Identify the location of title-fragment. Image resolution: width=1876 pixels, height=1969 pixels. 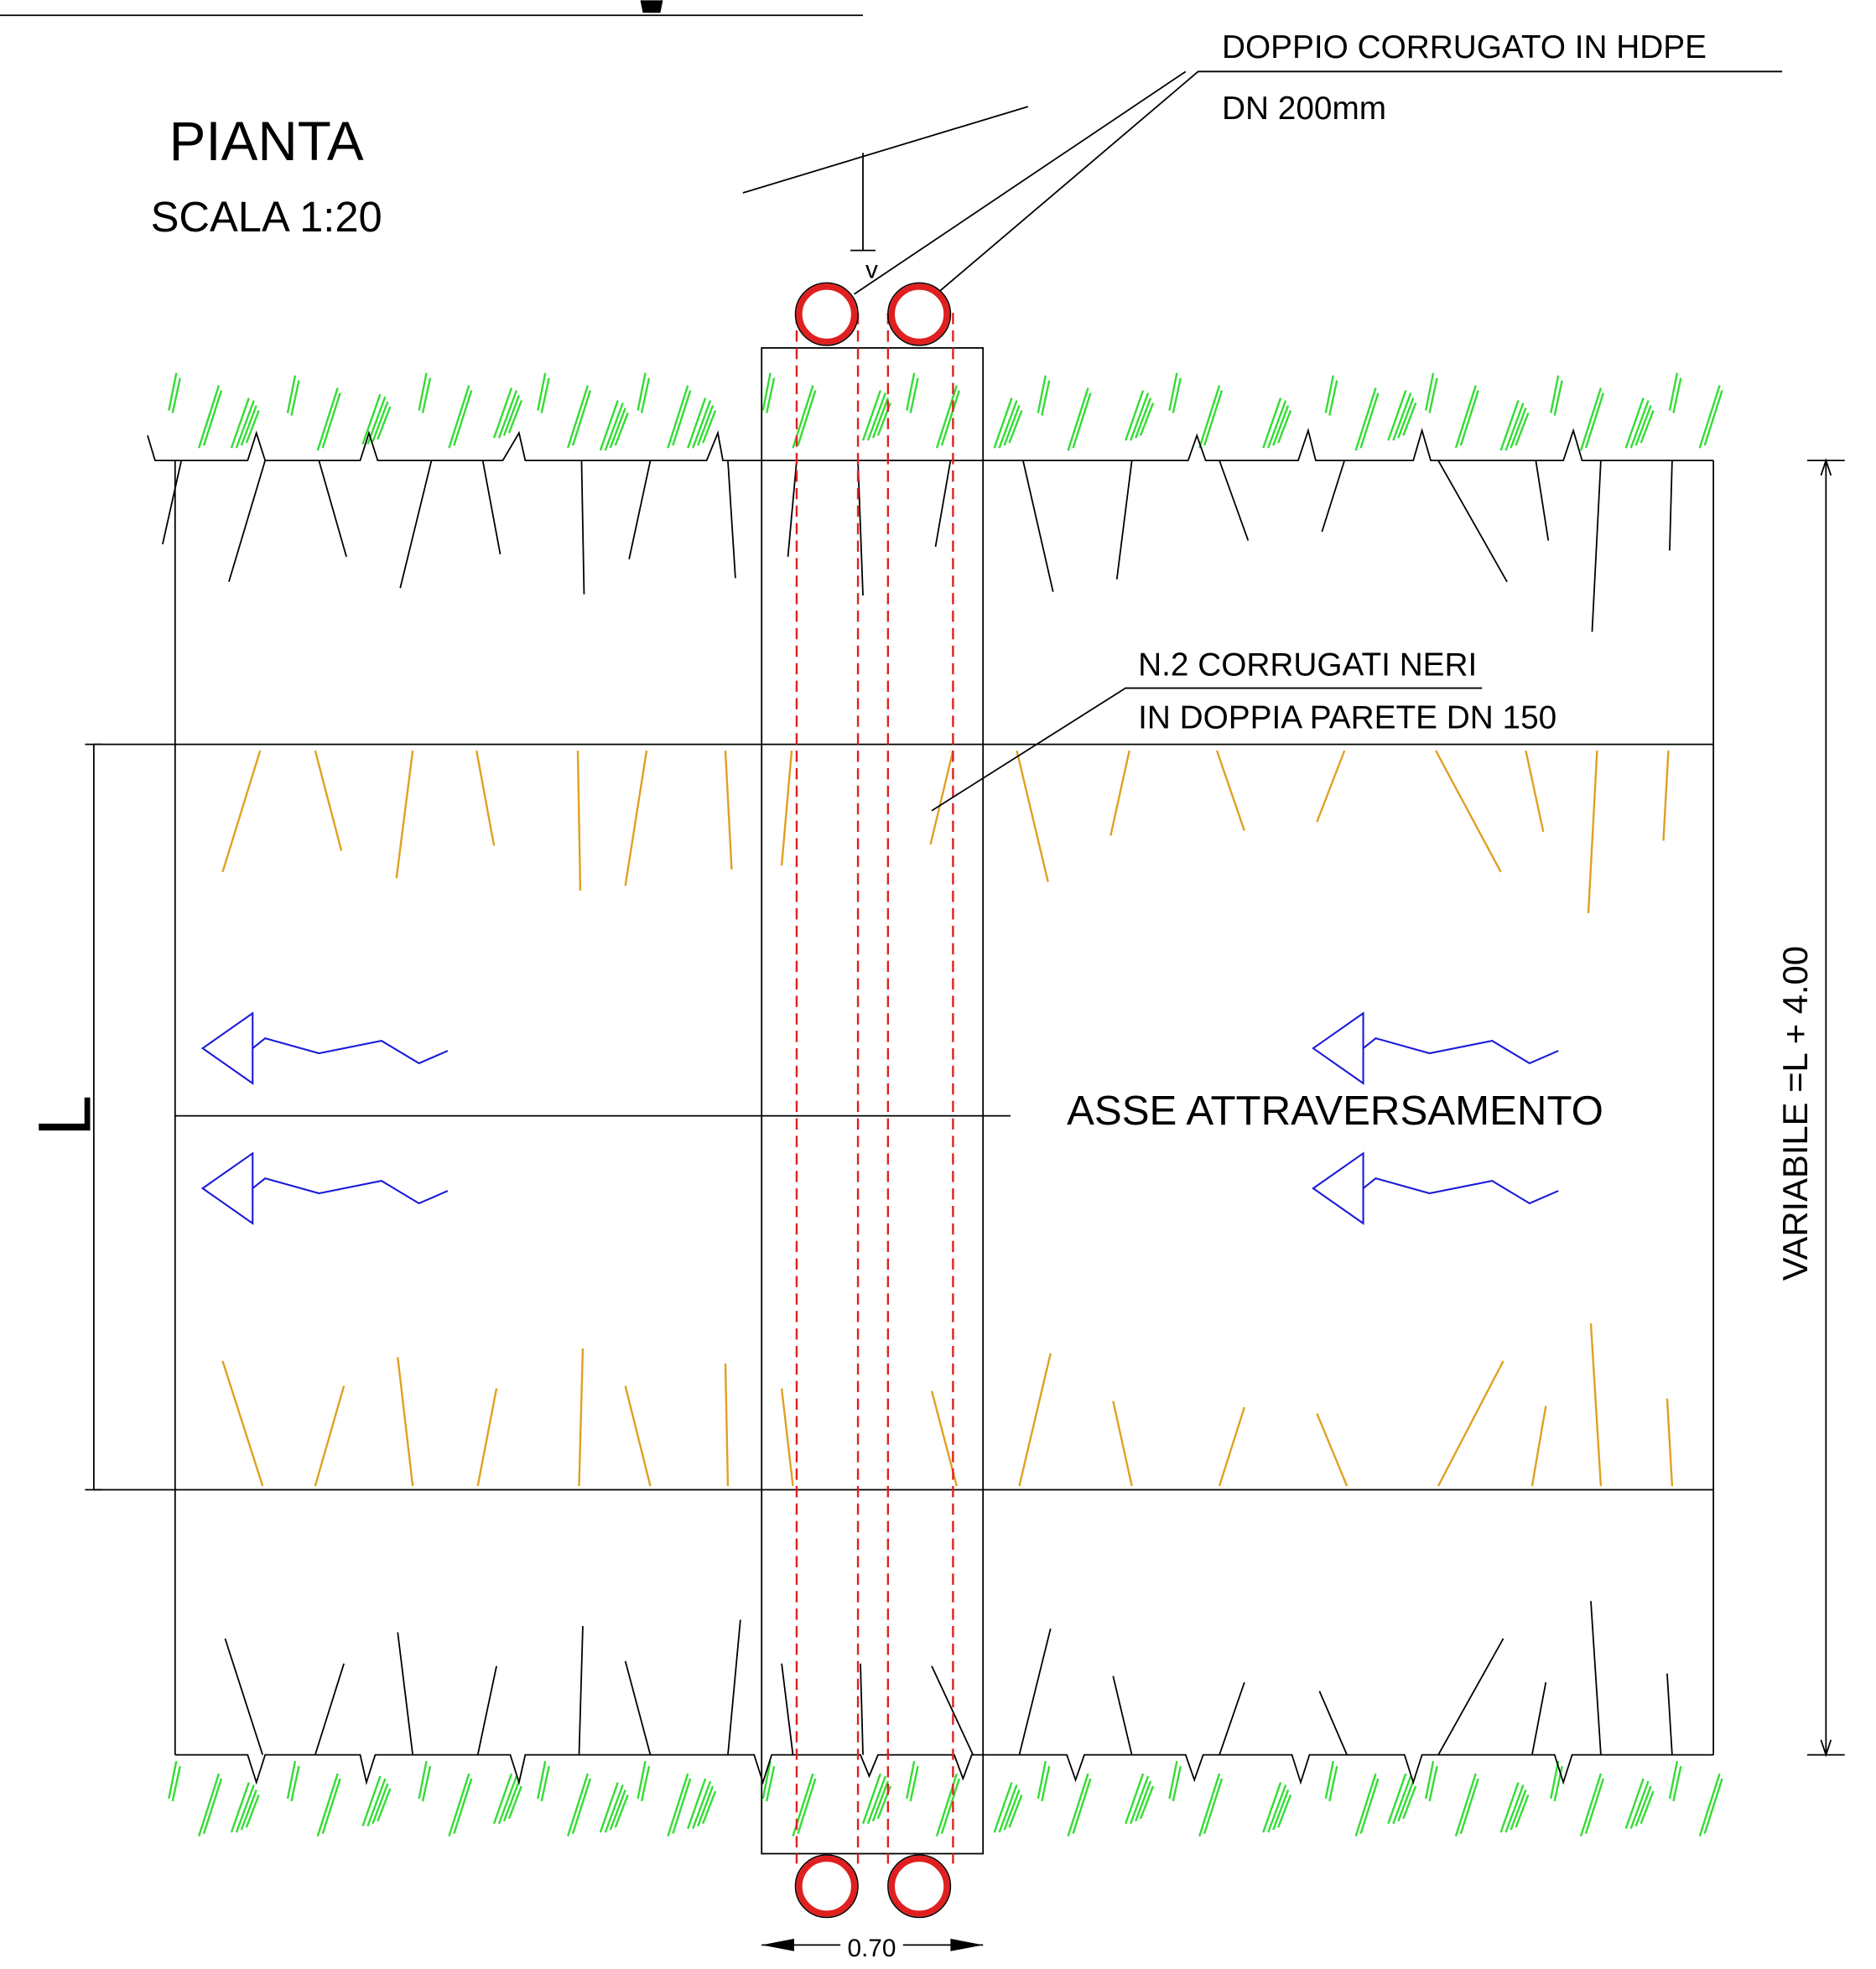
(651, 6).